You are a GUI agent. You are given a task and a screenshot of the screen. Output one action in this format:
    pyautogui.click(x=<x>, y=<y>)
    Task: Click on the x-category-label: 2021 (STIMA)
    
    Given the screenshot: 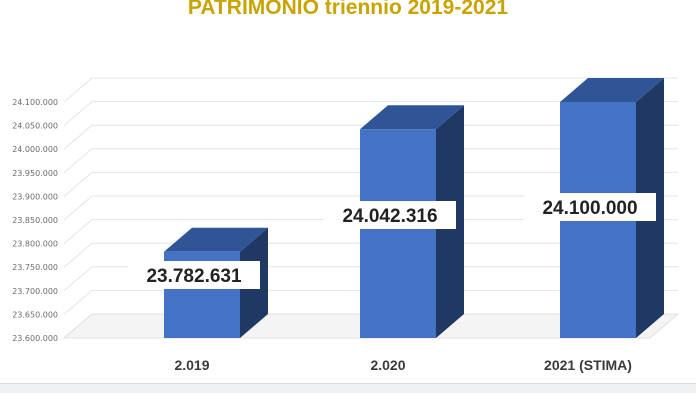 What is the action you would take?
    pyautogui.click(x=588, y=365)
    